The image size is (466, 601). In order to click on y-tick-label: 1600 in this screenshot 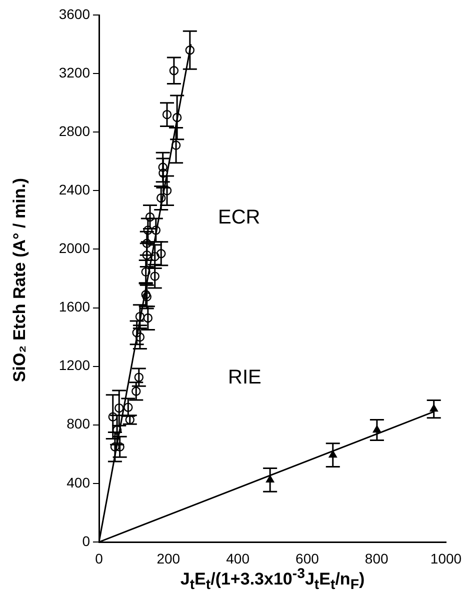, I will do `click(74, 306)`.